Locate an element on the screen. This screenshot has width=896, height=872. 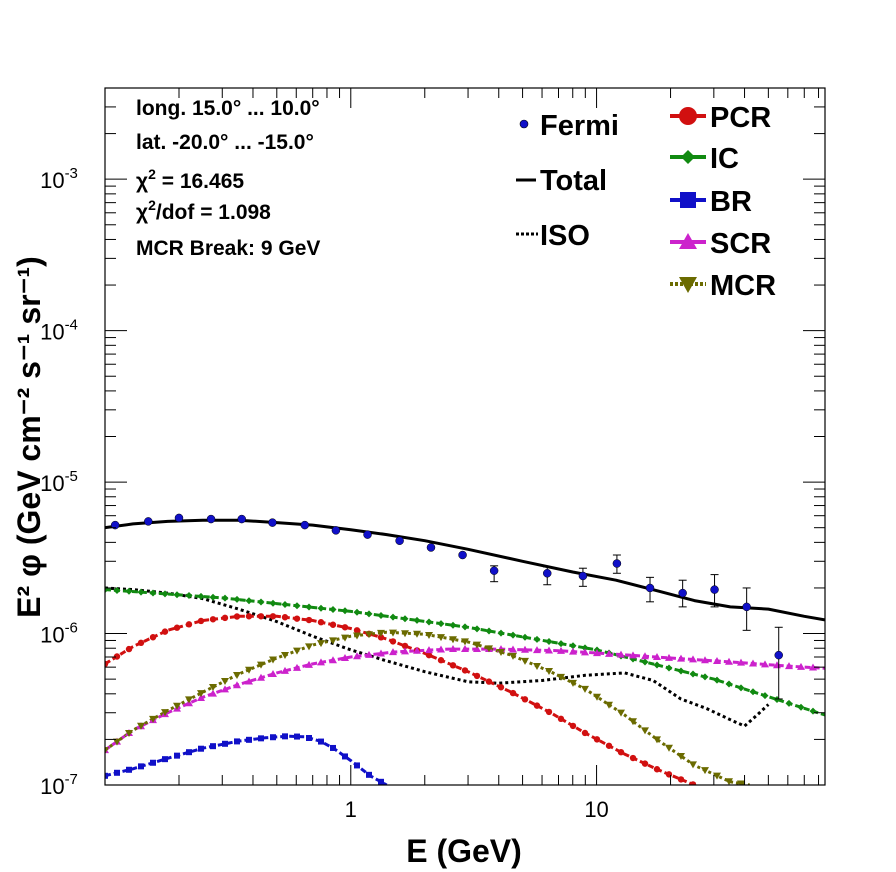
chi2-sup: 2 is located at coordinates (152, 174).